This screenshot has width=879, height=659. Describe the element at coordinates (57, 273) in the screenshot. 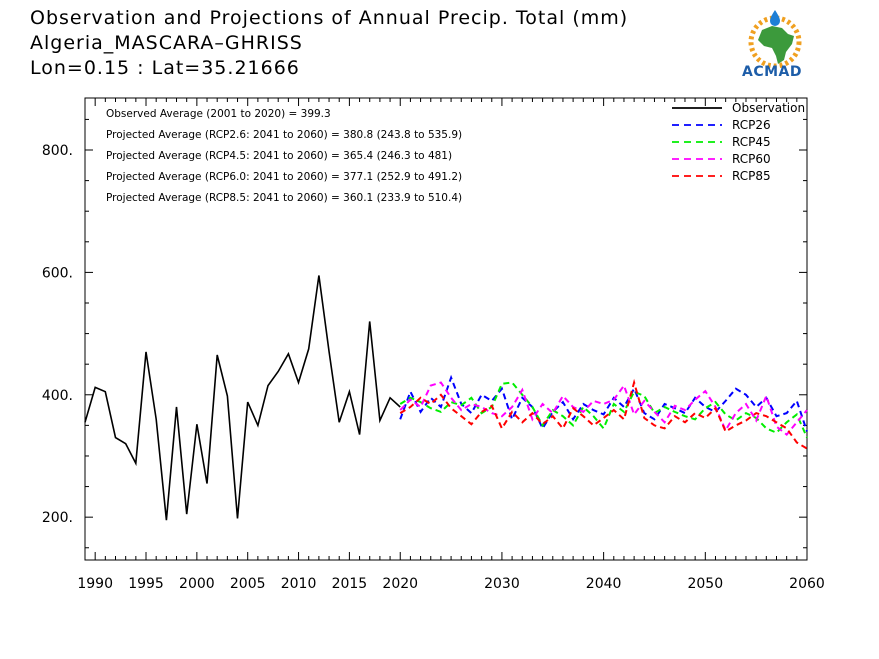

I see `y-tick-label: 600.` at that location.